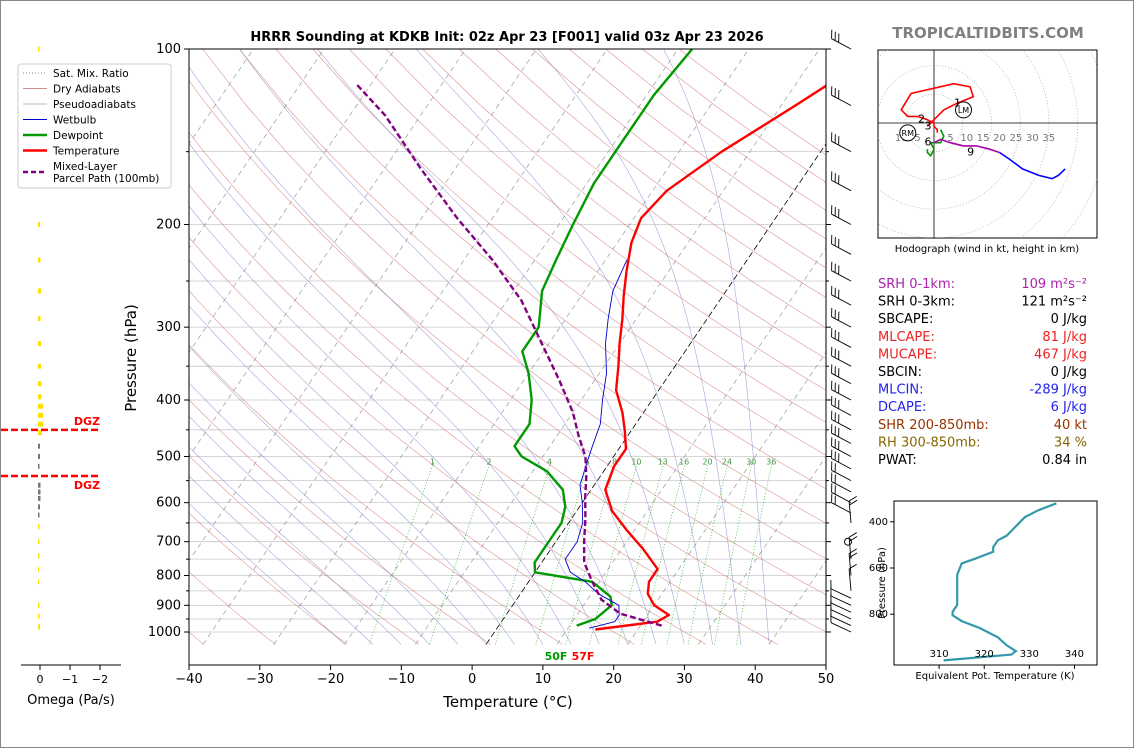  Describe the element at coordinates (232, 608) in the screenshot. I see `dry-adiabat` at that location.